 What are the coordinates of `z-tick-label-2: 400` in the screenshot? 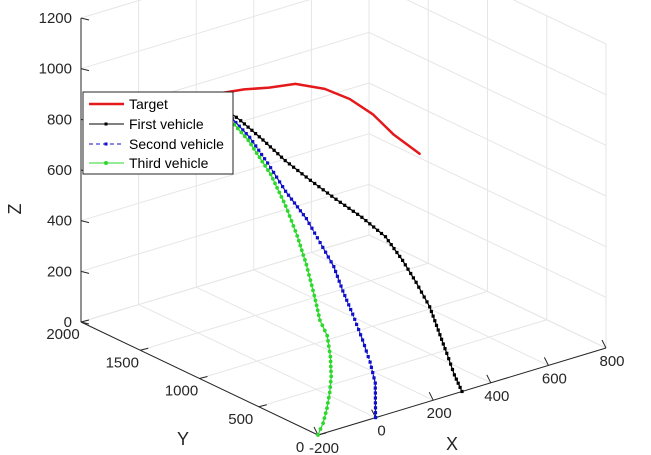 It's located at (59, 221).